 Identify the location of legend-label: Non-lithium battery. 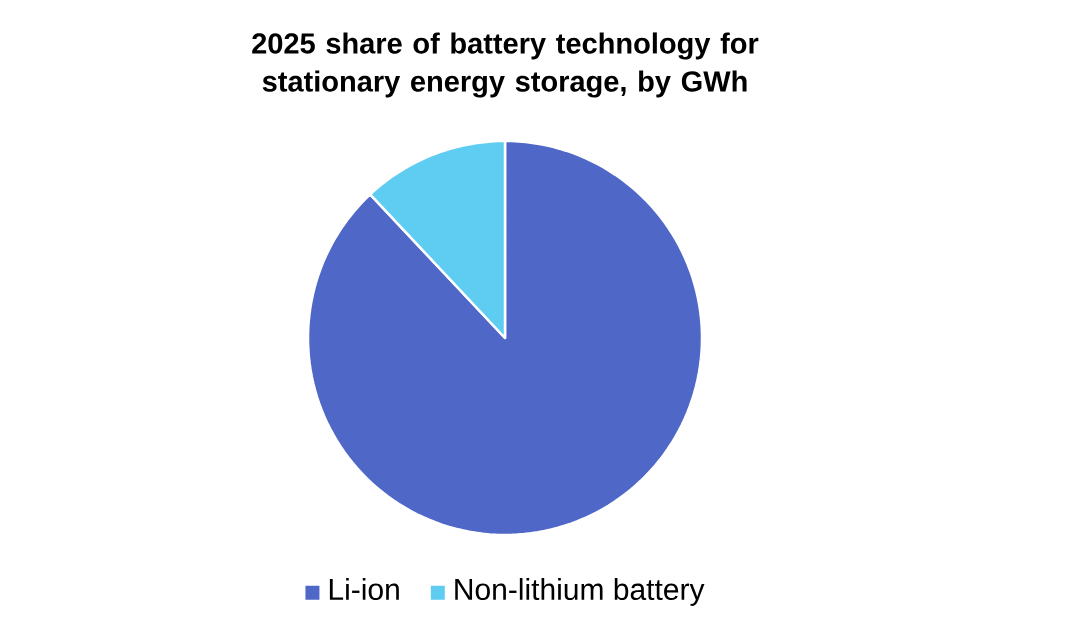
(580, 592).